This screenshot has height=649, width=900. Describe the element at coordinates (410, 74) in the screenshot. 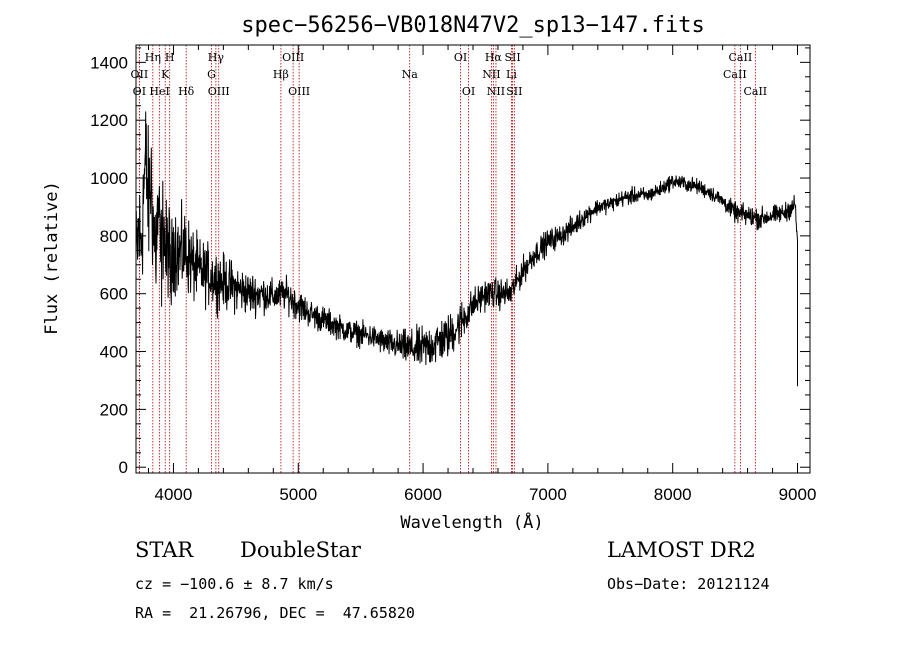

I see `spectral-line-label: Na` at that location.